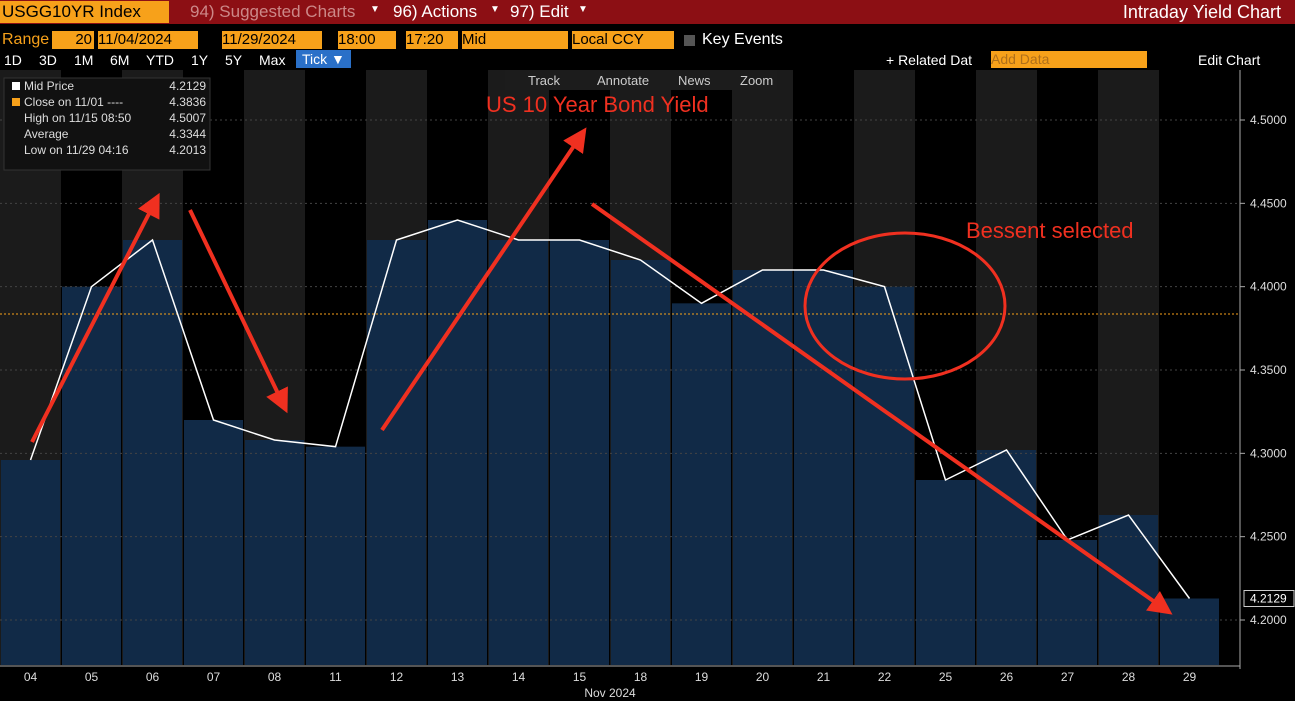 The width and height of the screenshot is (1295, 701). I want to click on legend-label: High on 11/15 08:50, so click(78, 118).